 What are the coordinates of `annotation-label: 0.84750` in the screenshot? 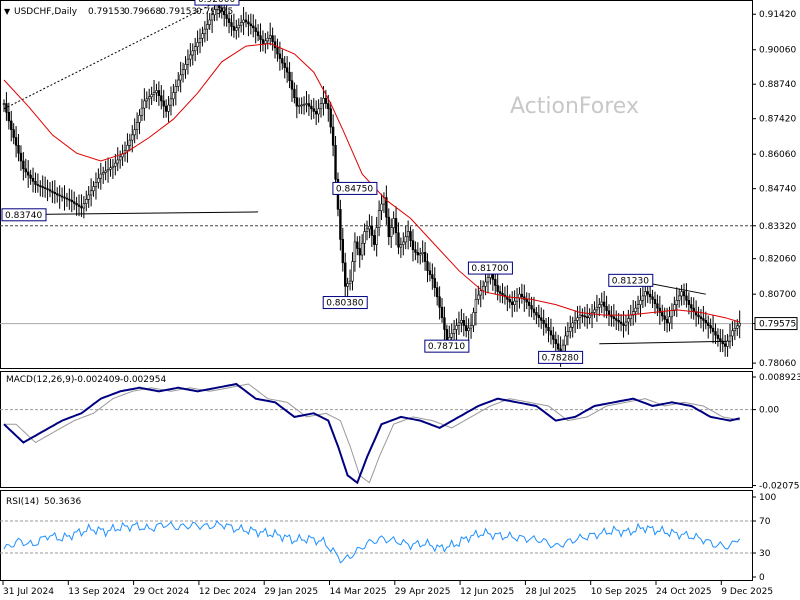 It's located at (354, 189).